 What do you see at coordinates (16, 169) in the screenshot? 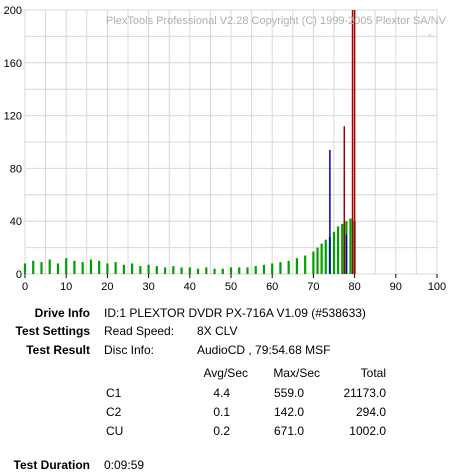
I see `y-tick-label: 80` at bounding box center [16, 169].